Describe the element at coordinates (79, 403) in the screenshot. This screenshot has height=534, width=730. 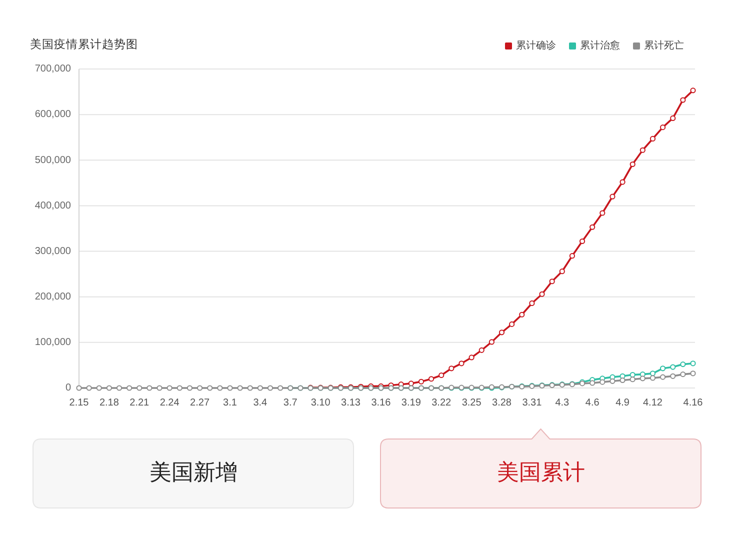
I see `x-tick-label: 2.15` at that location.